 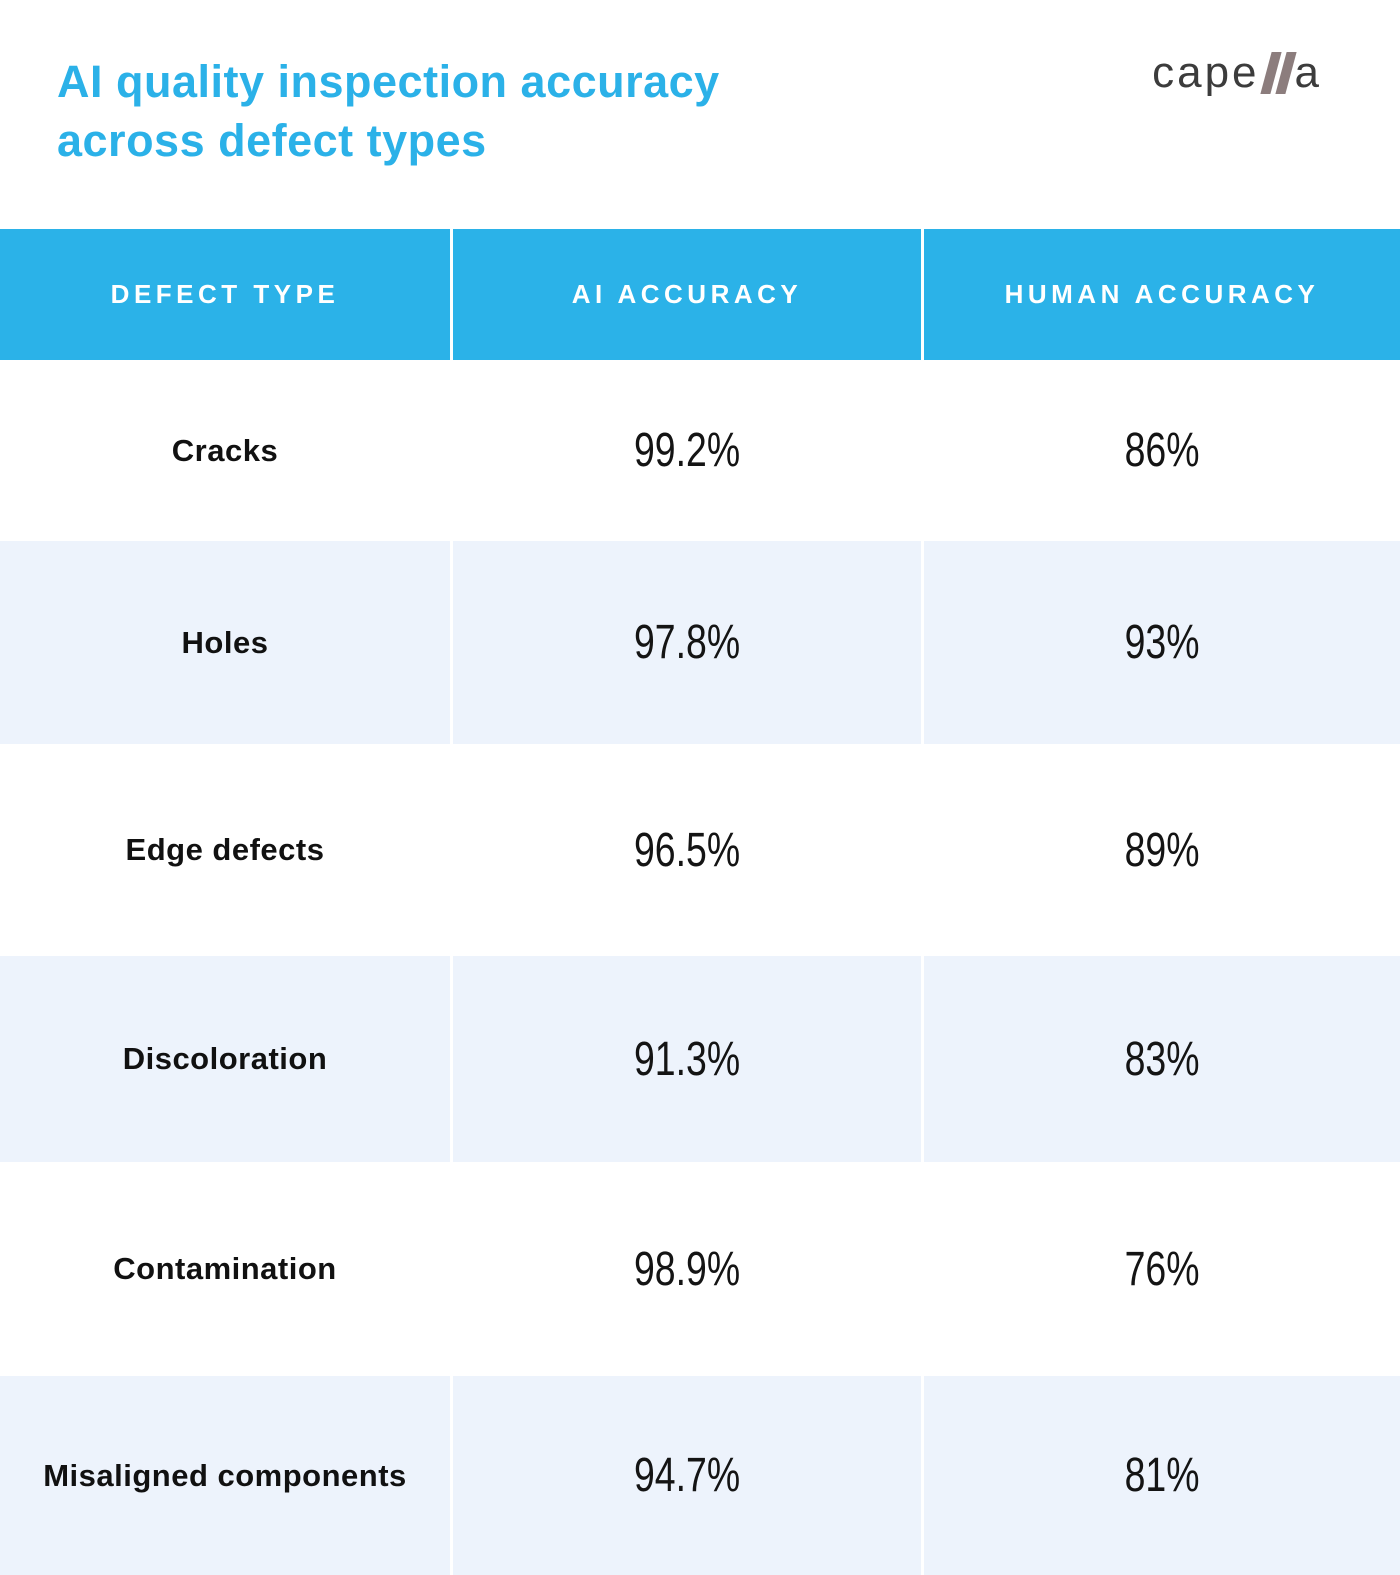 I want to click on human-accuracy-cell: 83%, so click(x=1162, y=1059).